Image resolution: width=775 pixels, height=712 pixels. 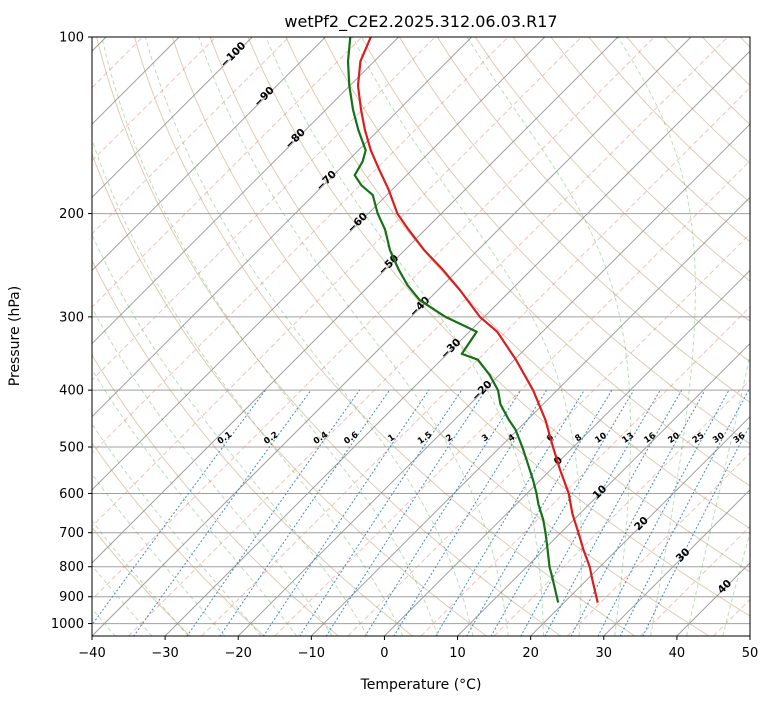 I want to click on x-tick-label: 20, so click(x=530, y=653).